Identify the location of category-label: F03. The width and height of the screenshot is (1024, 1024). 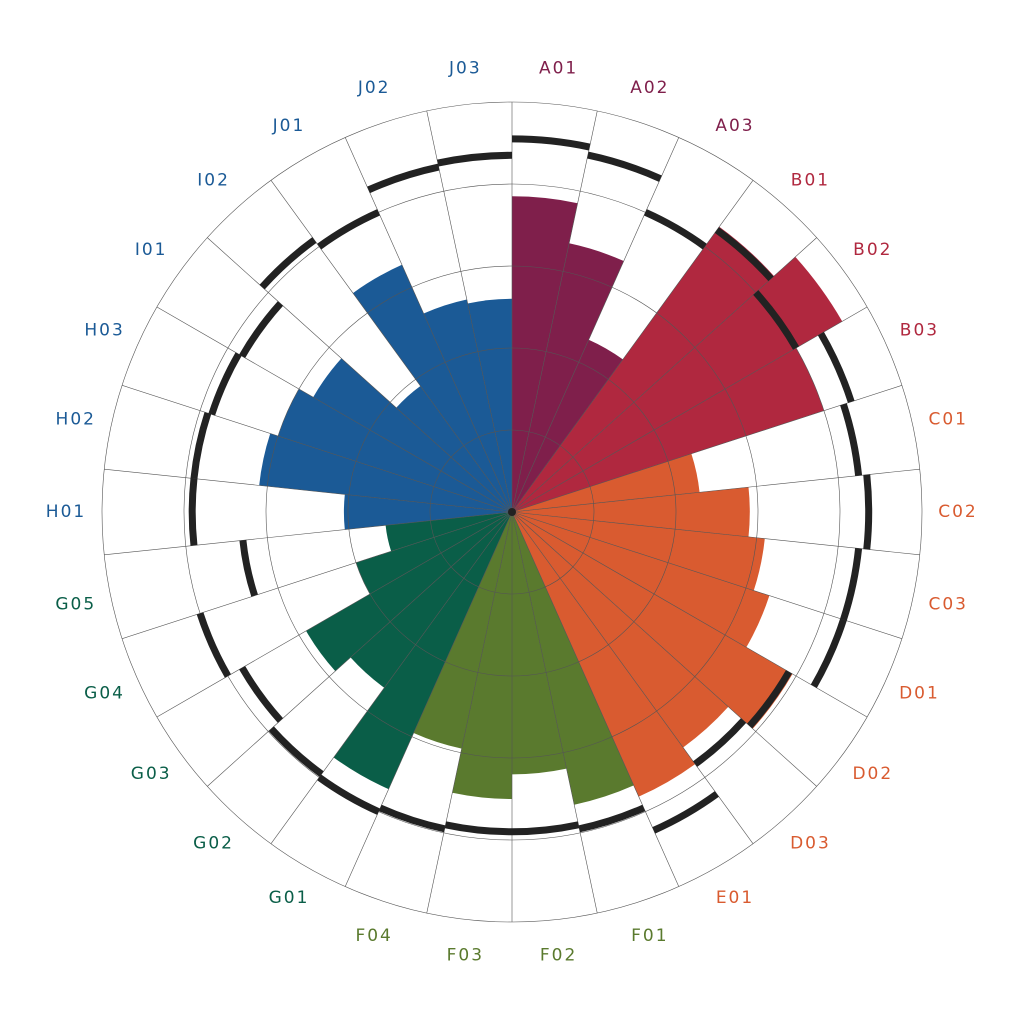
(465, 956).